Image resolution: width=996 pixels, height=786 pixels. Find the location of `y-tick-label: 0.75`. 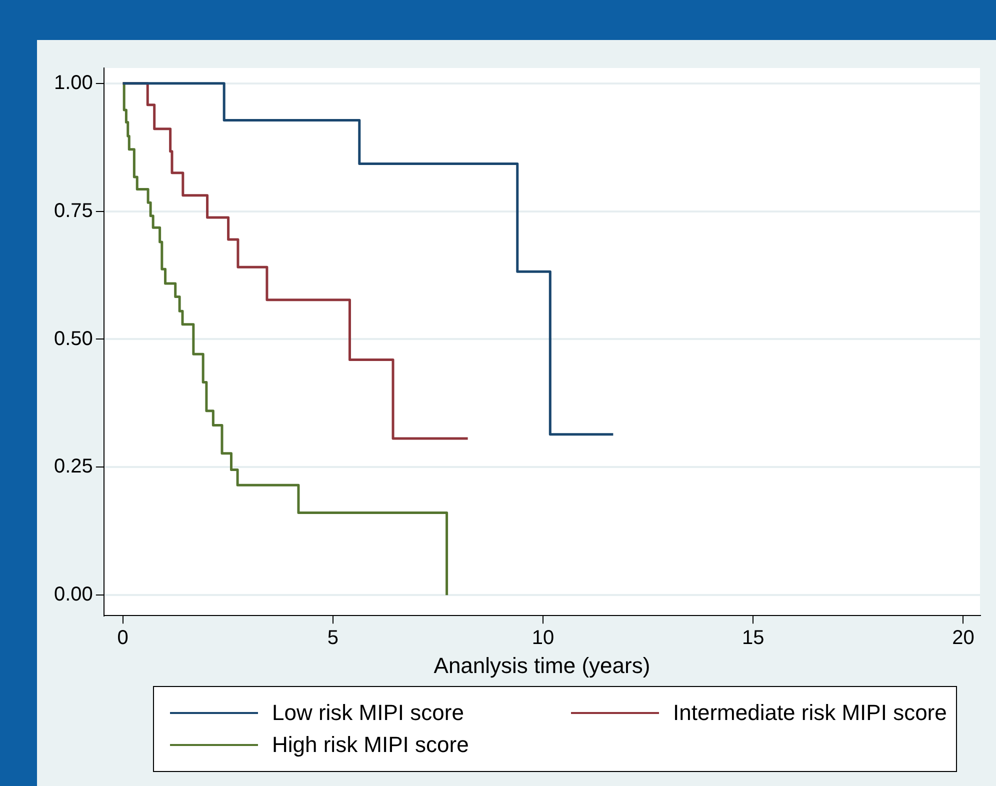

y-tick-label: 0.75 is located at coordinates (73, 211).